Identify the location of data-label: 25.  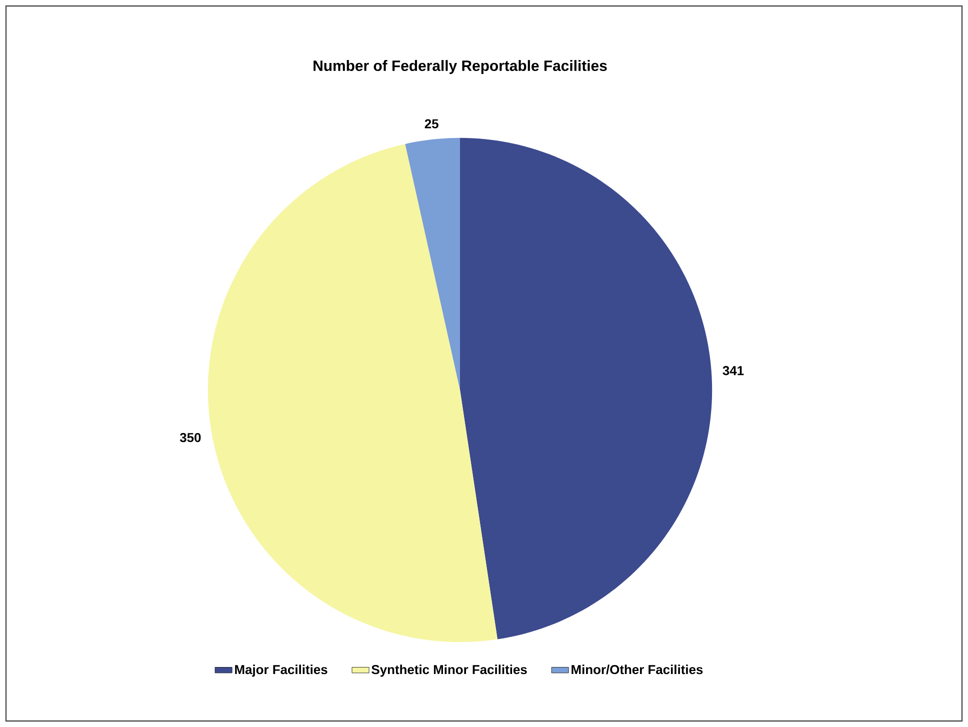
(431, 123).